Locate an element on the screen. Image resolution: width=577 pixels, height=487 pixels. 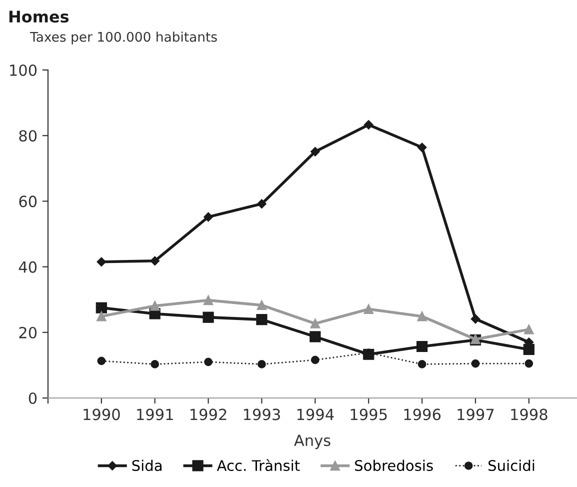
x-tick-label: 1993 is located at coordinates (262, 414).